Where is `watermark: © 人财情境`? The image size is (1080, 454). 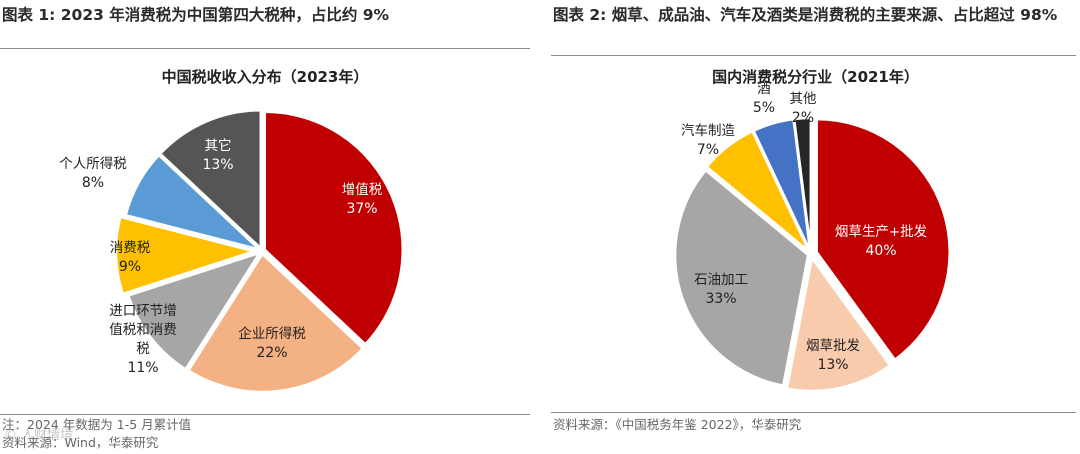
watermark: © 人财情境 is located at coordinates (39, 435).